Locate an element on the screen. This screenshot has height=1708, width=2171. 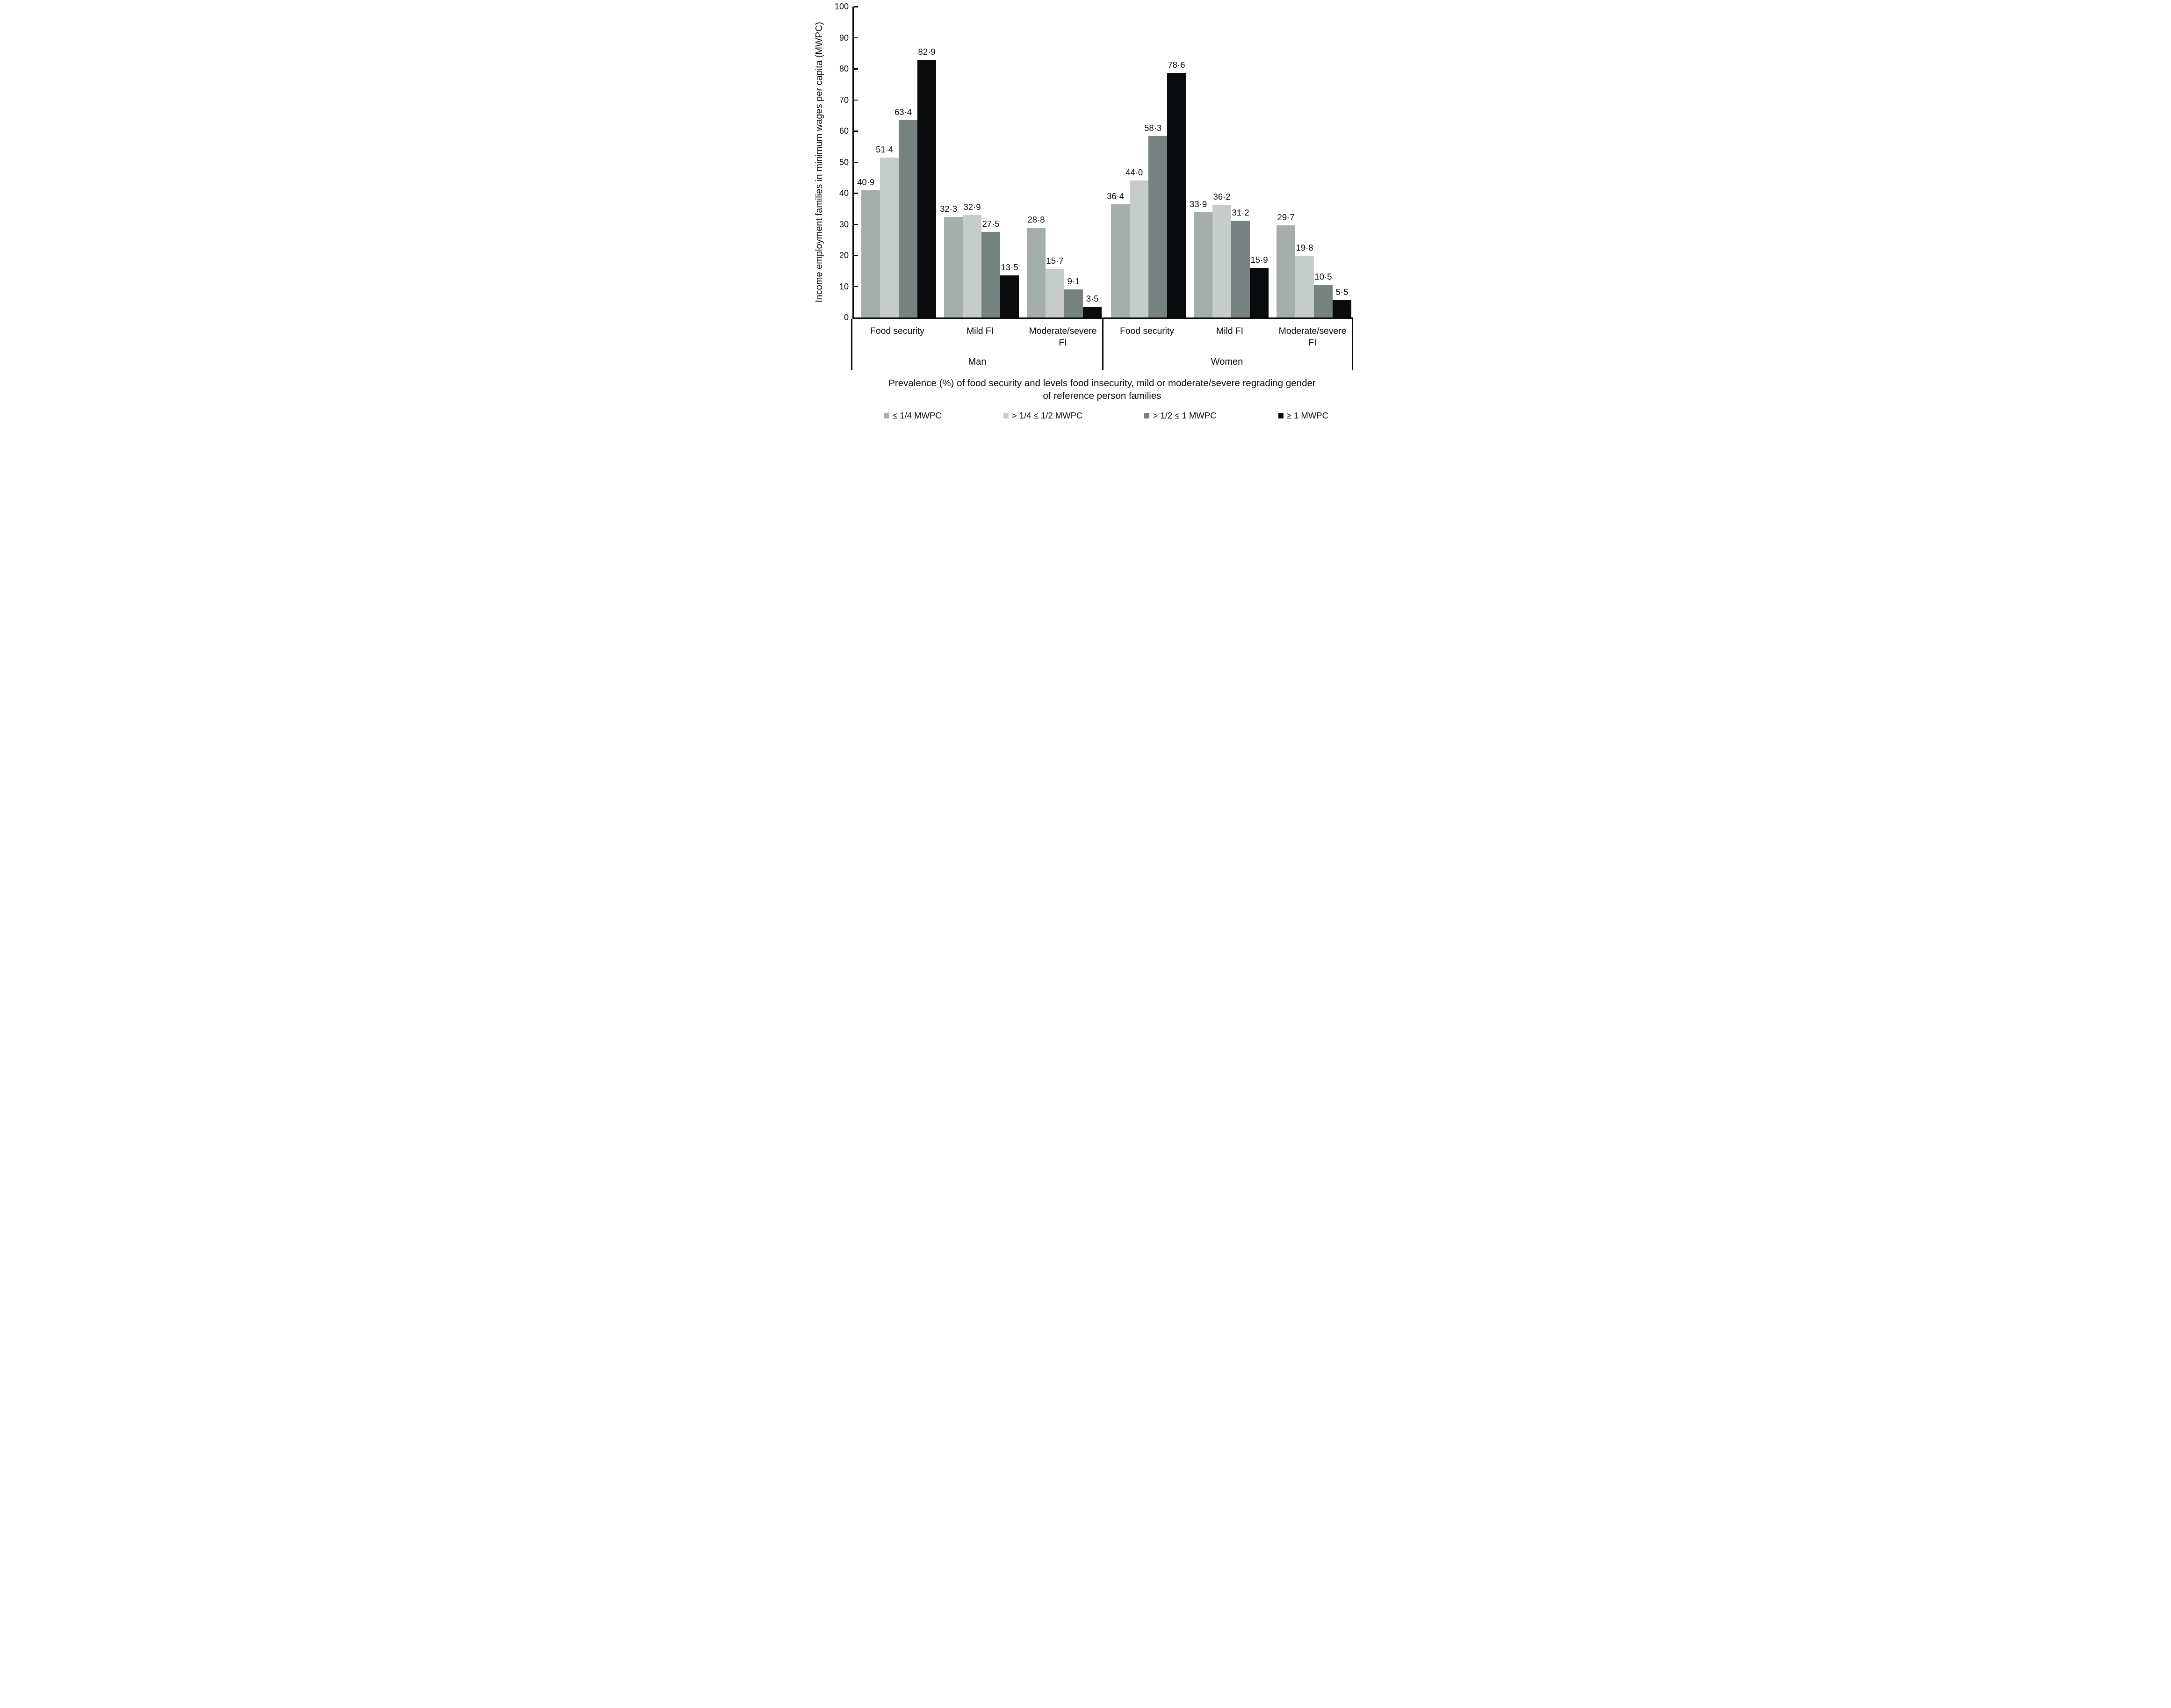
y-tick-label: 80 is located at coordinates (844, 68).